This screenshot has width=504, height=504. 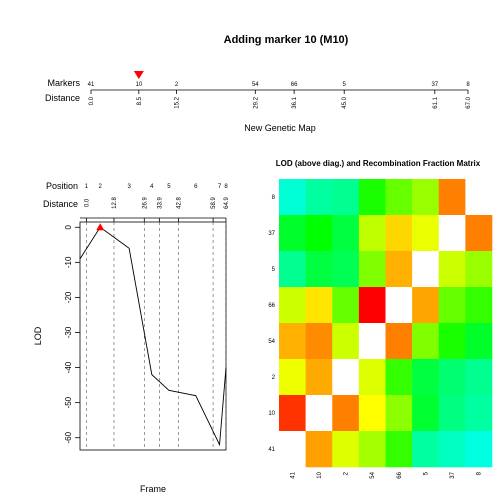 I want to click on lod-distance-tick-label: 33.9, so click(x=160, y=203).